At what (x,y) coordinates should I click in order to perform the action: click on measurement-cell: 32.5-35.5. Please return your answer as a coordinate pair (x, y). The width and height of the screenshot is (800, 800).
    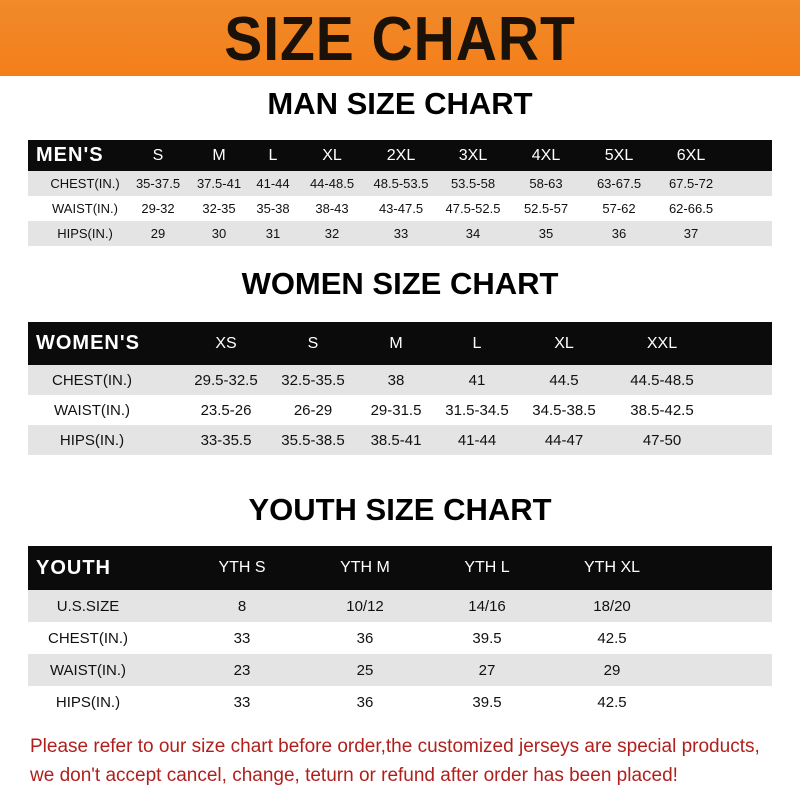
    Looking at the image, I should click on (313, 380).